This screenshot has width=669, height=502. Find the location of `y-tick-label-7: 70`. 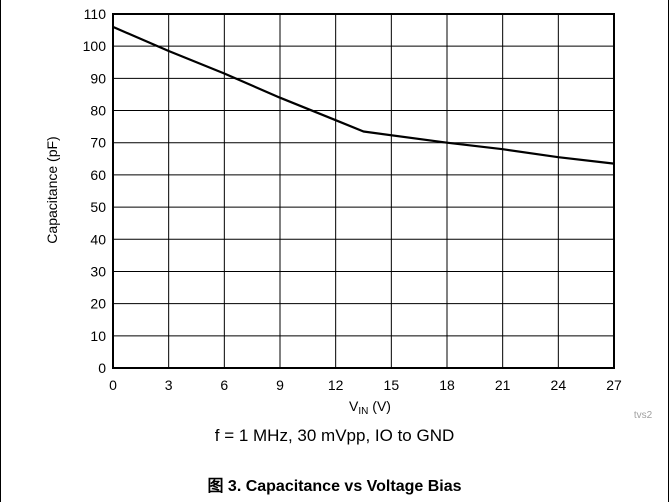

y-tick-label-7: 70 is located at coordinates (98, 143).